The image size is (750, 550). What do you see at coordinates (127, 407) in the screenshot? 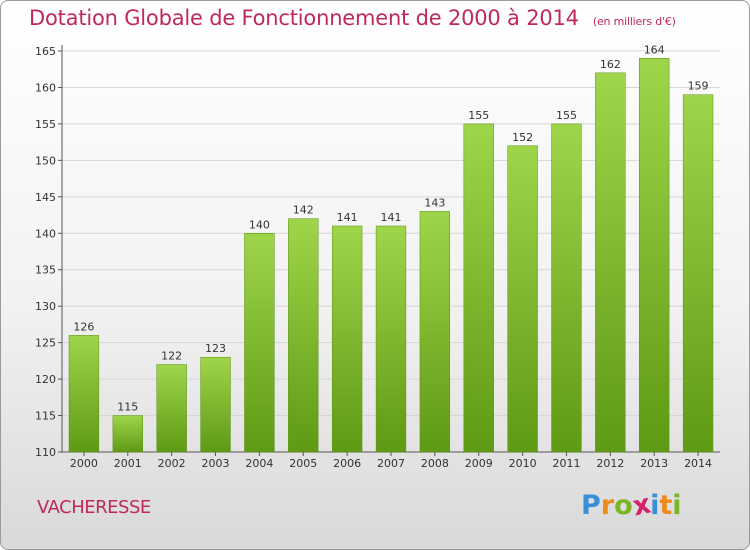
I see `data-label: 115` at bounding box center [127, 407].